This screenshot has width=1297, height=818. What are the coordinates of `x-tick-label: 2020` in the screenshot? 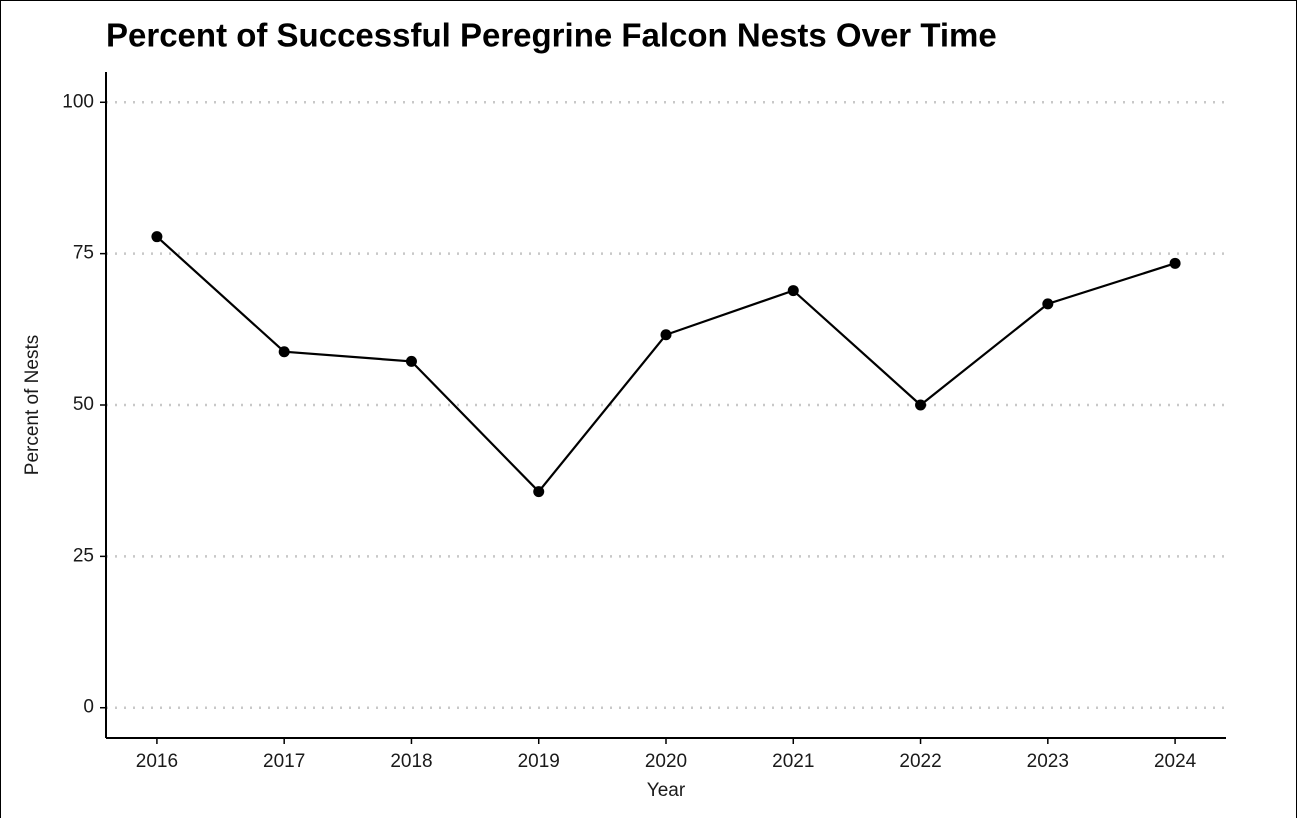 It's located at (666, 761).